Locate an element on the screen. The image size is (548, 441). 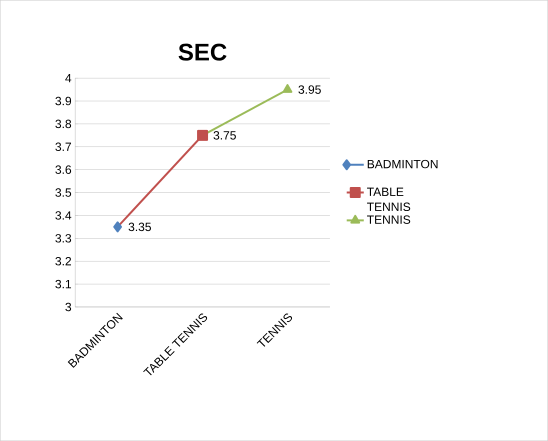
y-tick-label: 3.2 is located at coordinates (63, 261).